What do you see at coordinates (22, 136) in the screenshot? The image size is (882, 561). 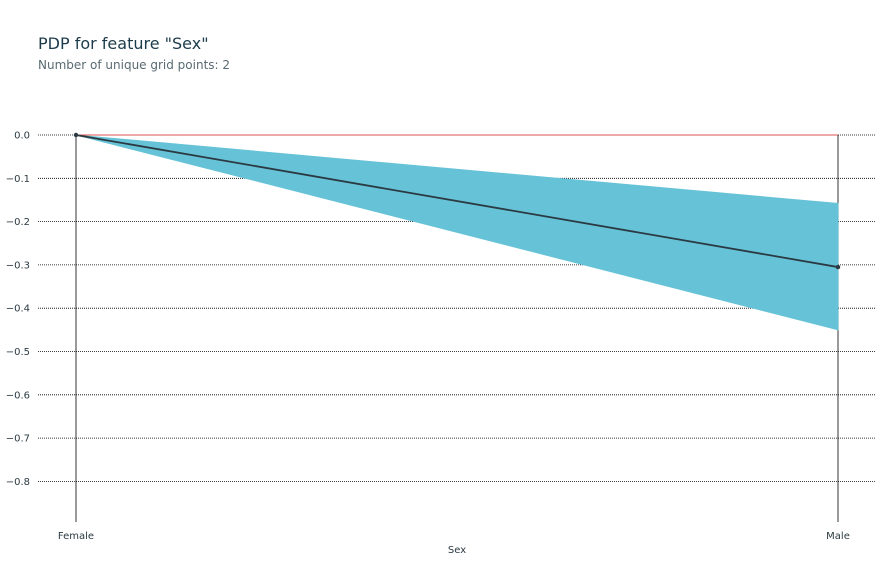 I see `y-tick-label: 0.0` at bounding box center [22, 136].